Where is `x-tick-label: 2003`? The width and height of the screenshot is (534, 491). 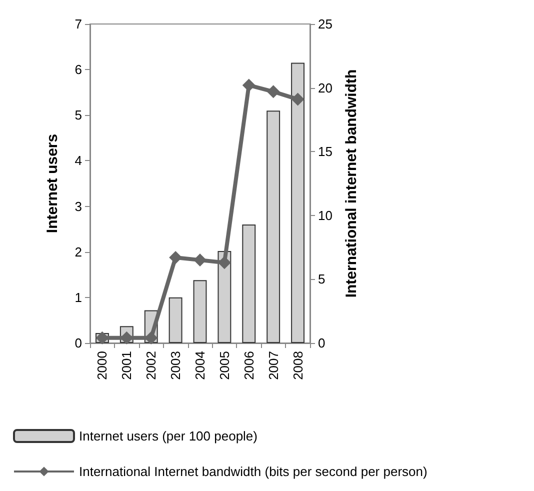
x-tick-label: 2003 is located at coordinates (176, 365).